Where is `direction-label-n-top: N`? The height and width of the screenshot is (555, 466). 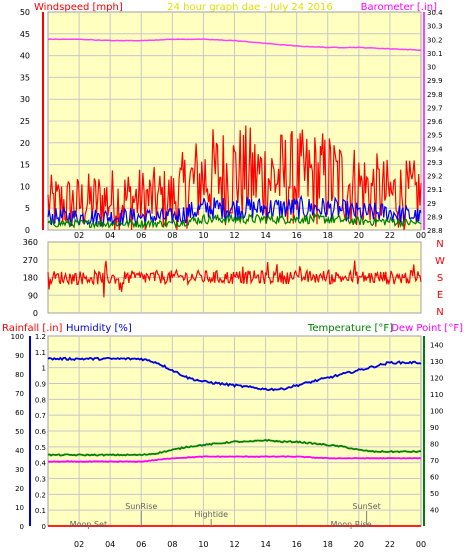 direction-label-n-top: N is located at coordinates (439, 244).